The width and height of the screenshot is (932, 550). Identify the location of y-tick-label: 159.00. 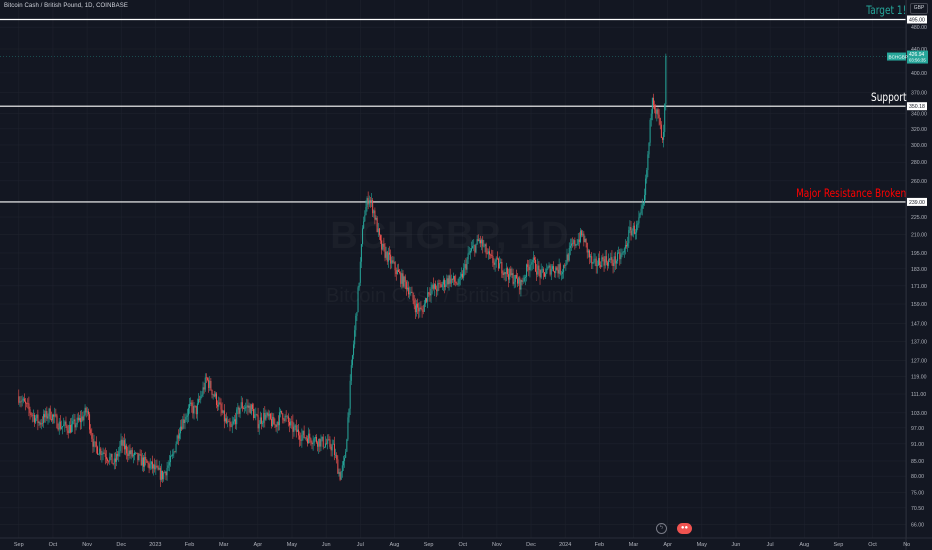
(919, 305).